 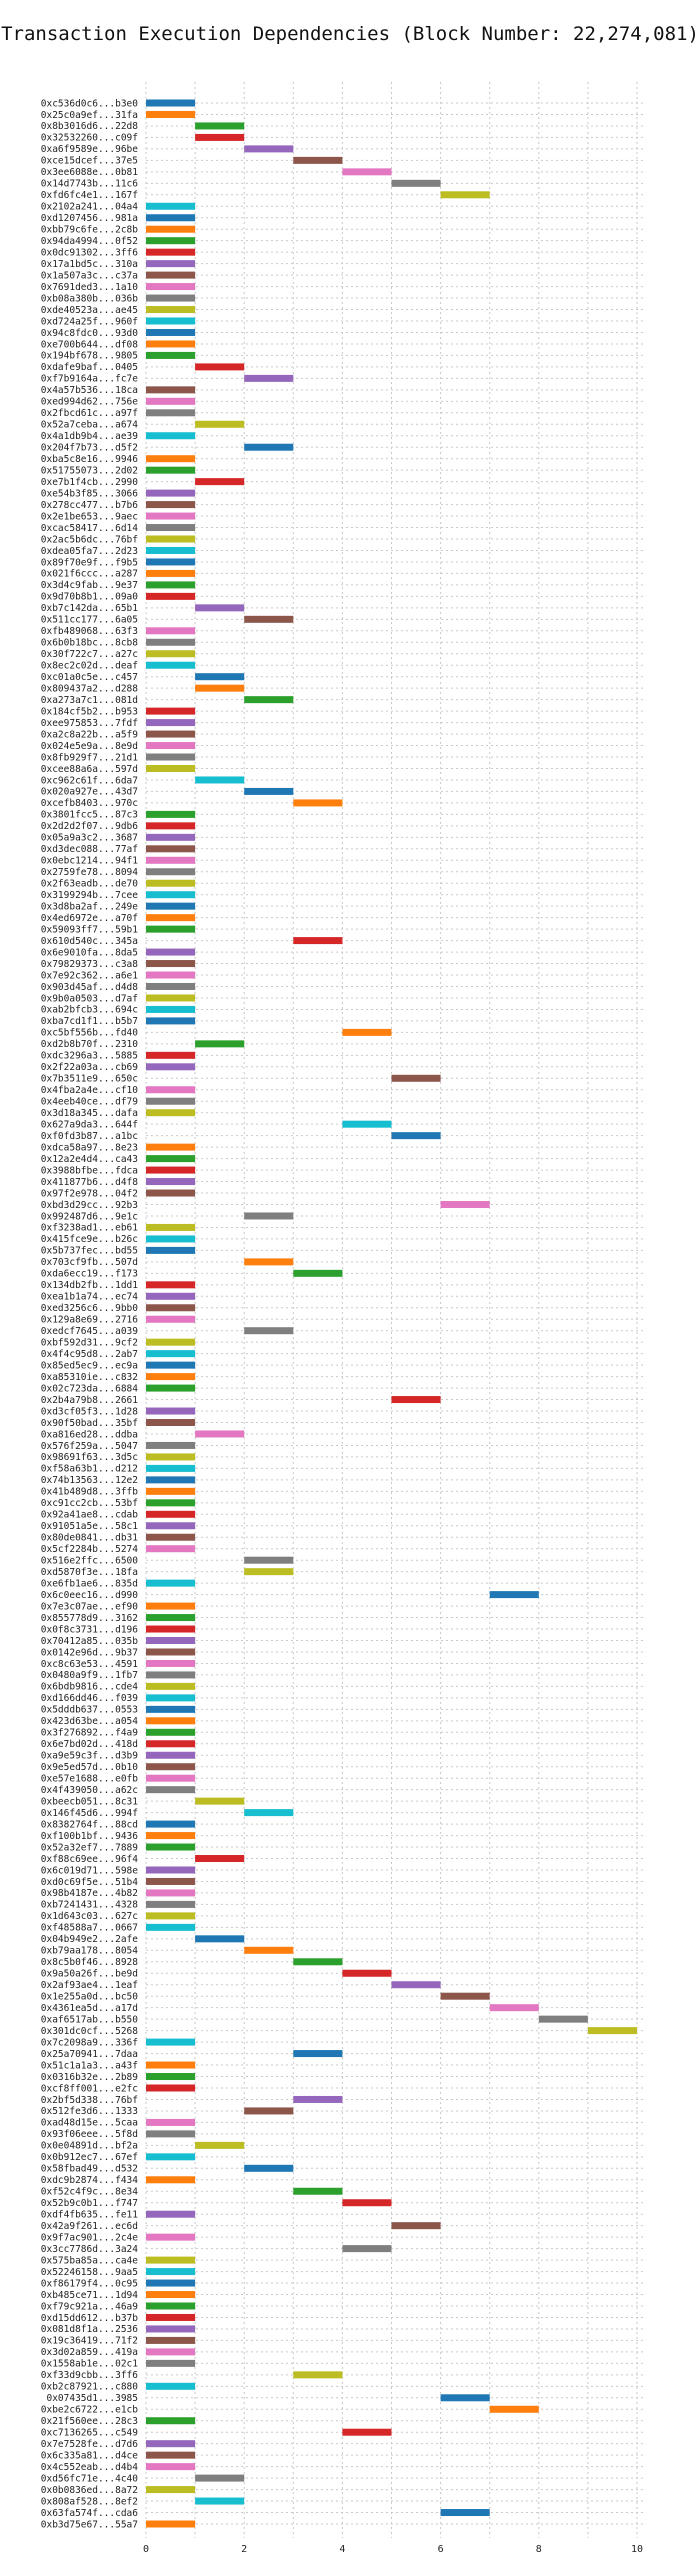 What do you see at coordinates (89, 1251) in the screenshot?
I see `y-tick-label: 0x5b737fec...bd55` at bounding box center [89, 1251].